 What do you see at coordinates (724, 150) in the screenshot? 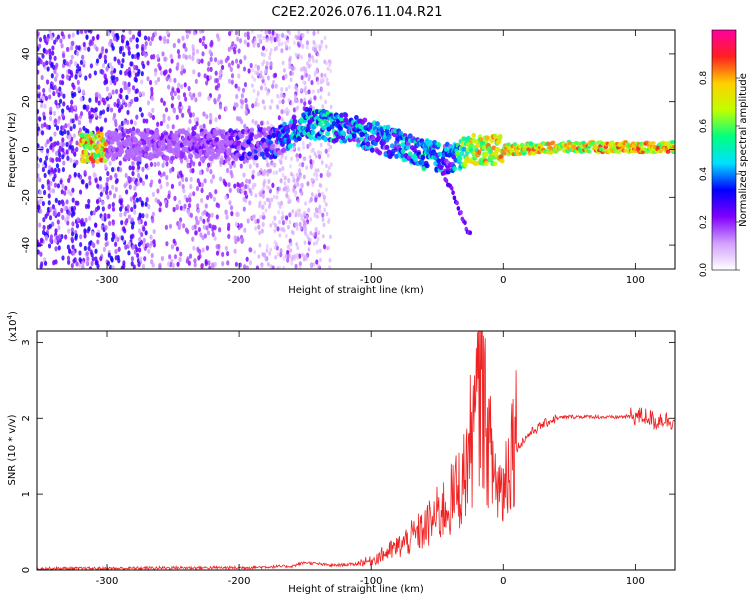
I see `colorbar-gradient` at bounding box center [724, 150].